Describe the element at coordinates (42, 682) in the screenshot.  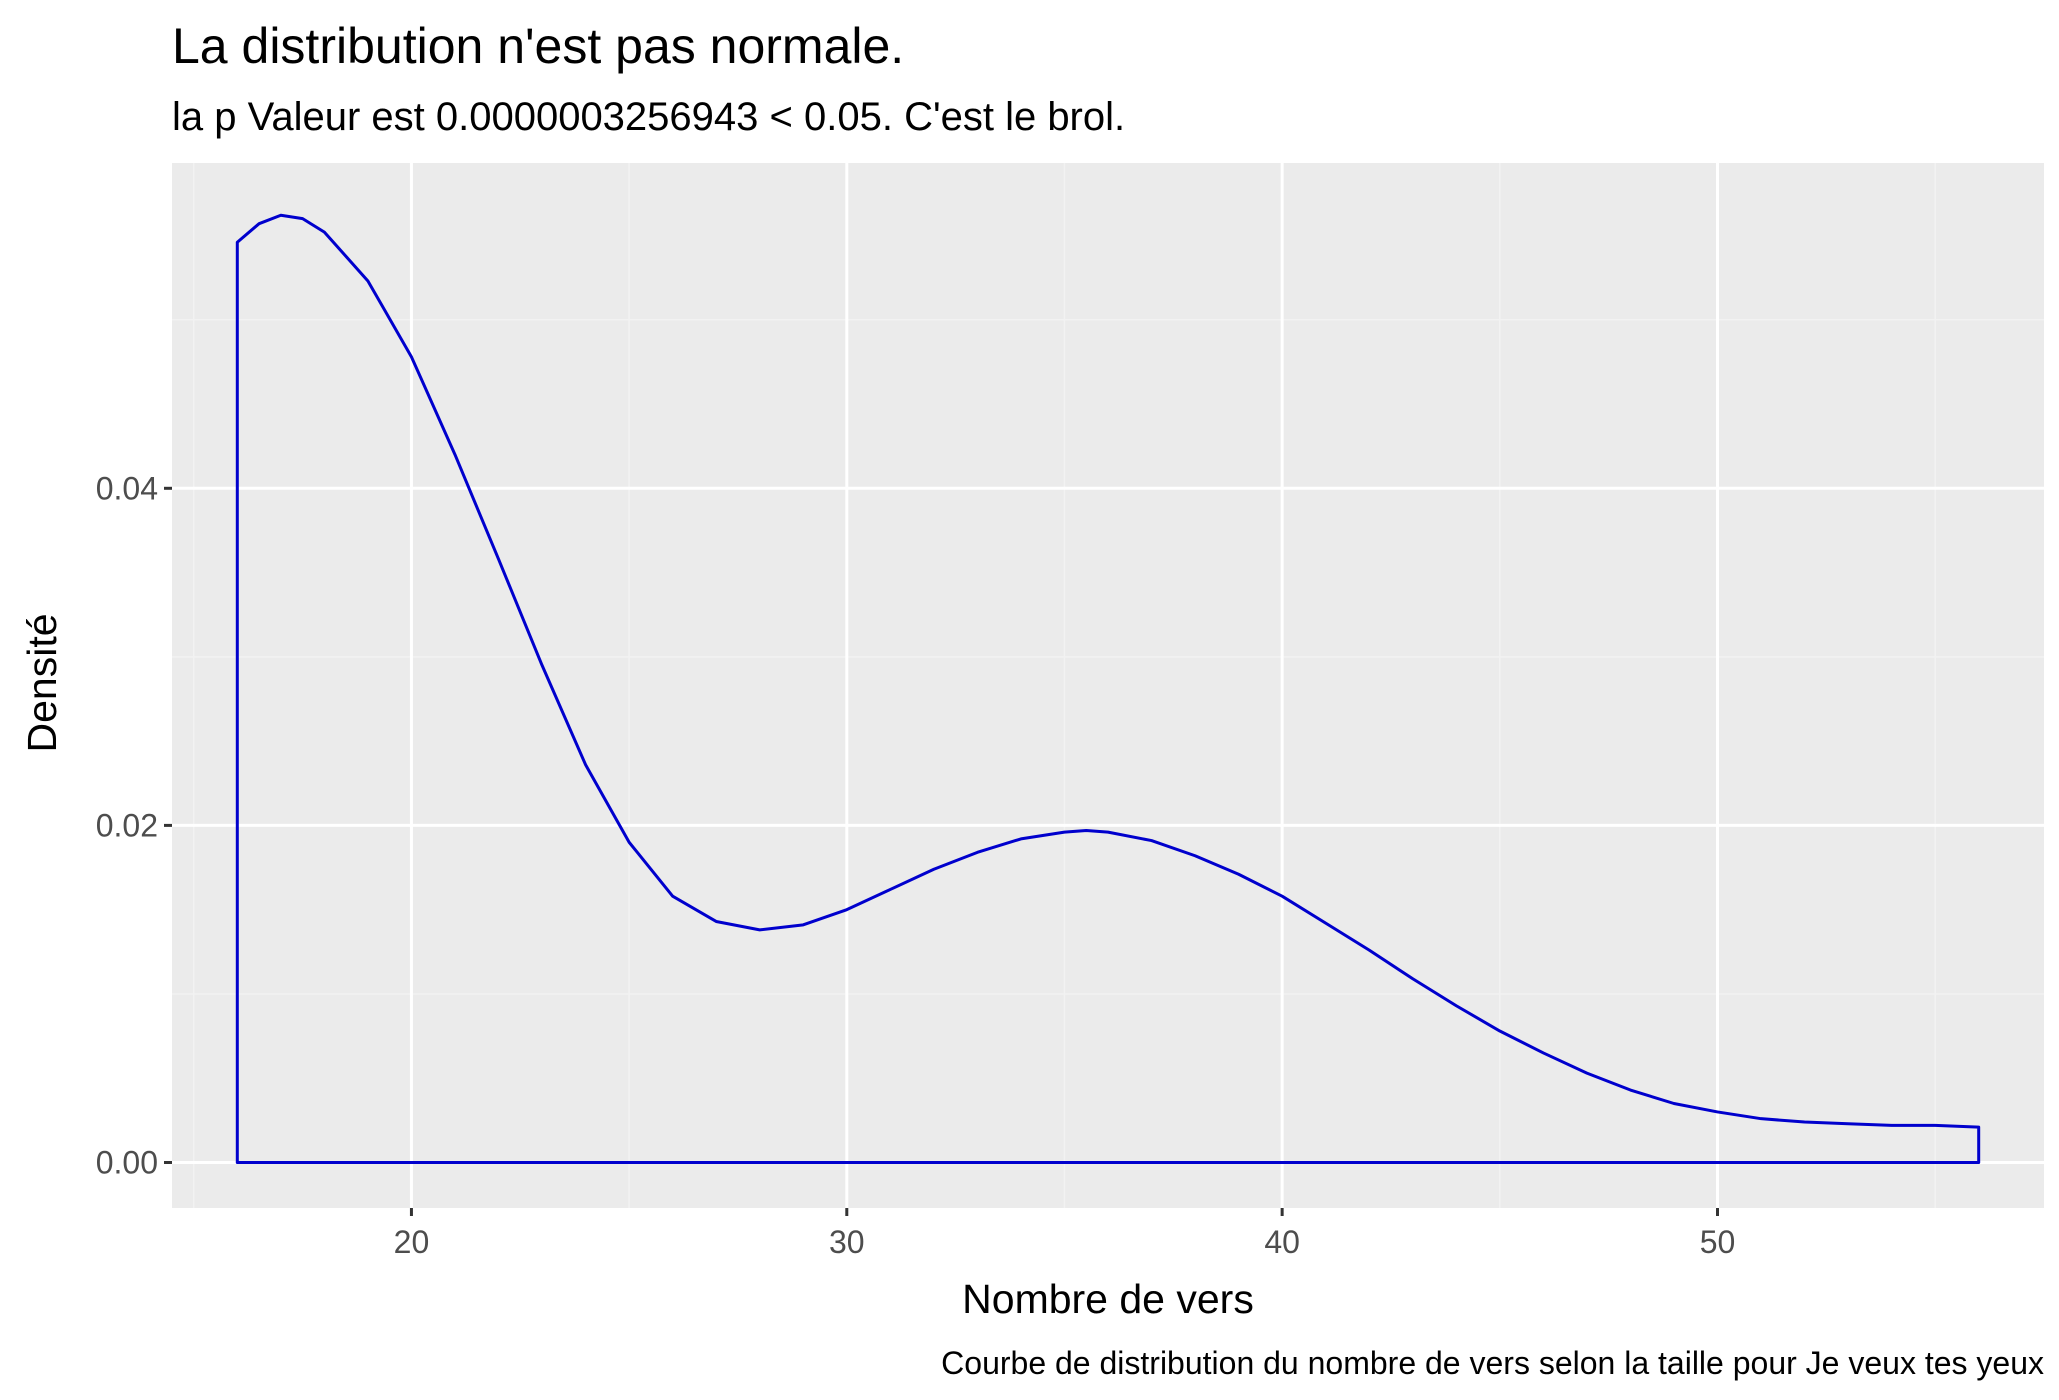
I see `y-axis-title: Densité` at that location.